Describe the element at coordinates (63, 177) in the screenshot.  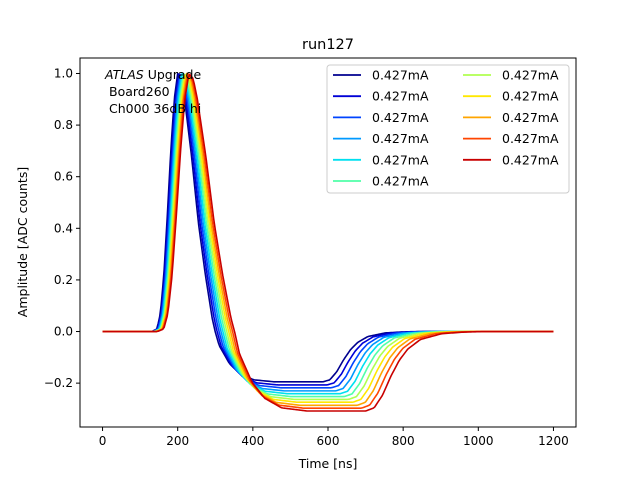
I see `y-tick-label: 0.6` at that location.